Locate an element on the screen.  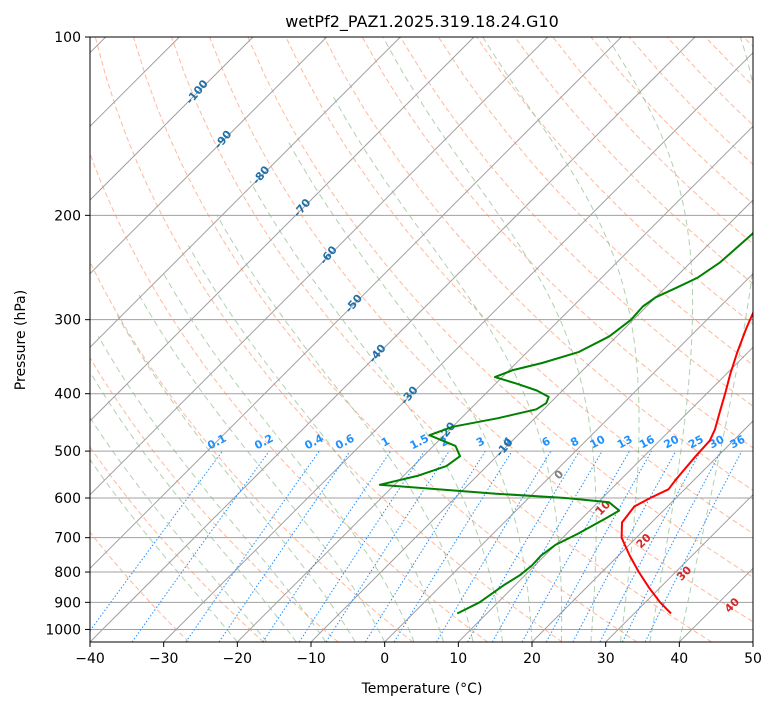
y-tick-label: 700 is located at coordinates (67, 539).